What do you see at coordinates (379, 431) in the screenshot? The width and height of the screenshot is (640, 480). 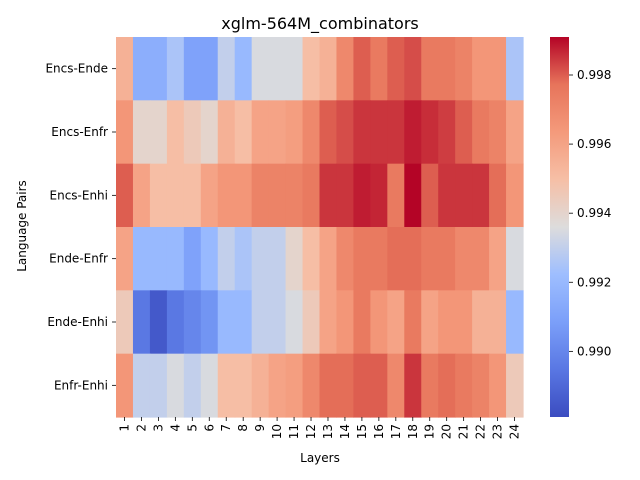 I see `x-tick-label: 16` at bounding box center [379, 431].